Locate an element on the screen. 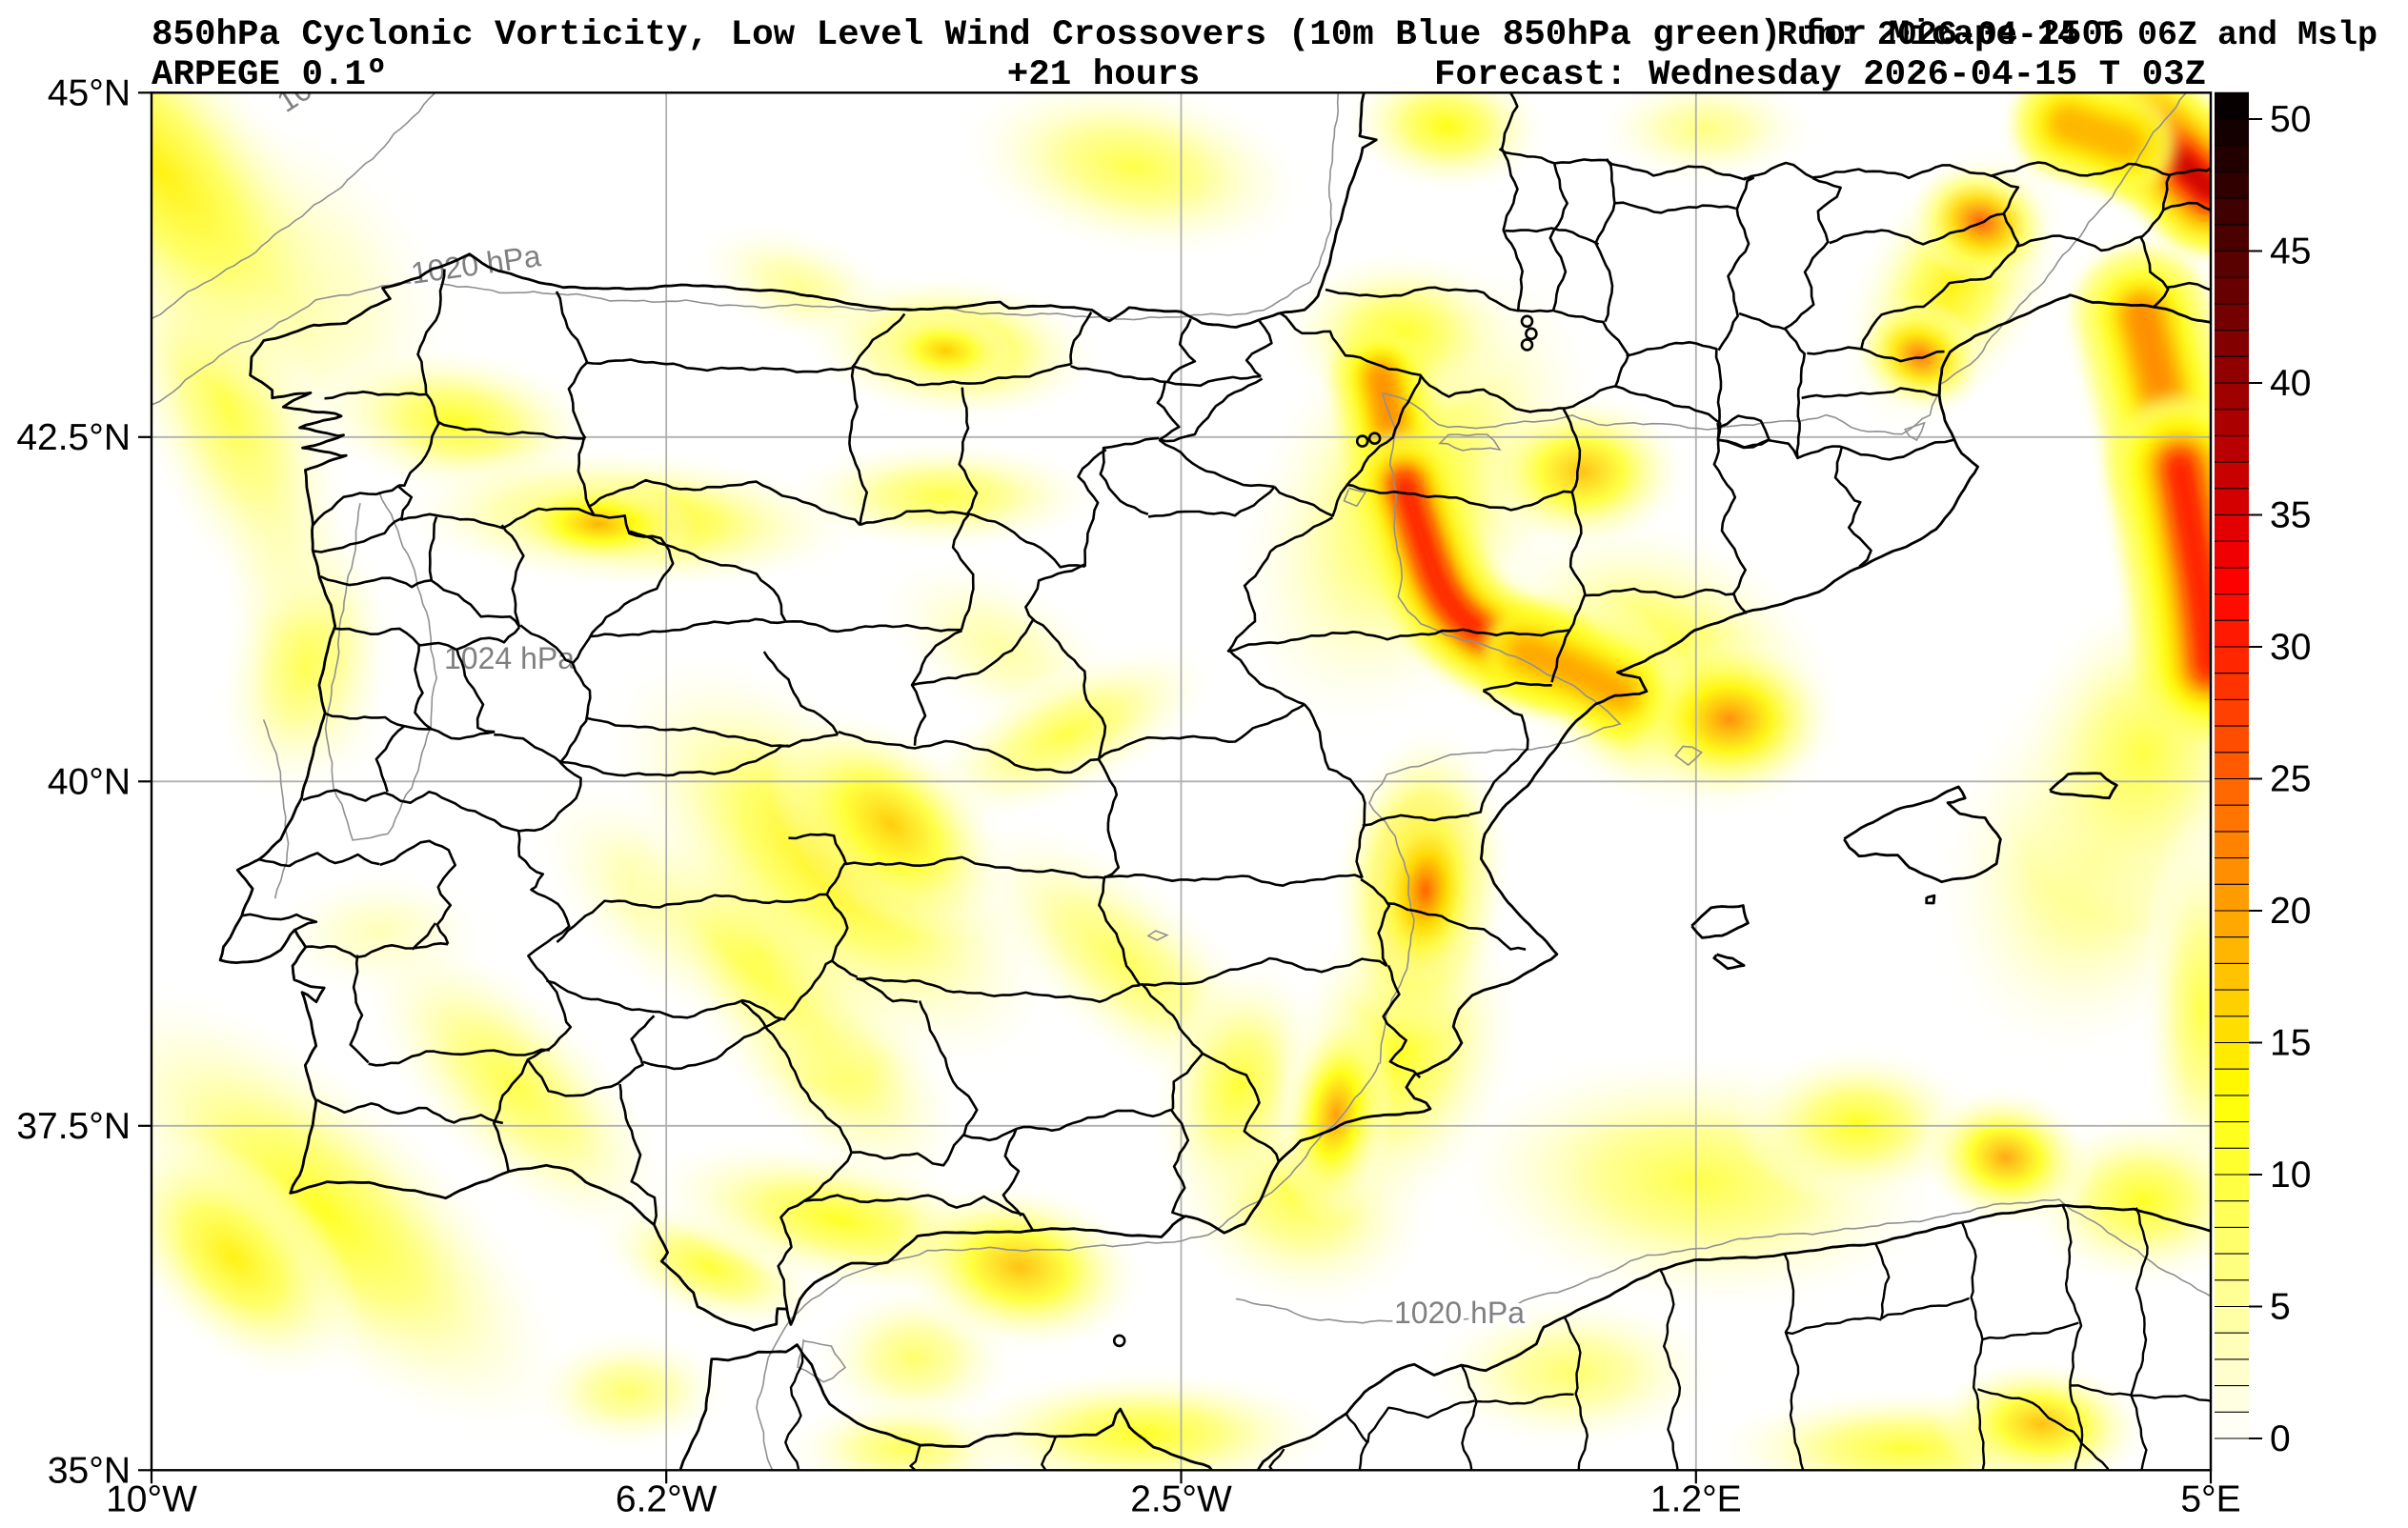 The height and width of the screenshot is (1528, 2408). svg-text: 0 is located at coordinates (2281, 1438).